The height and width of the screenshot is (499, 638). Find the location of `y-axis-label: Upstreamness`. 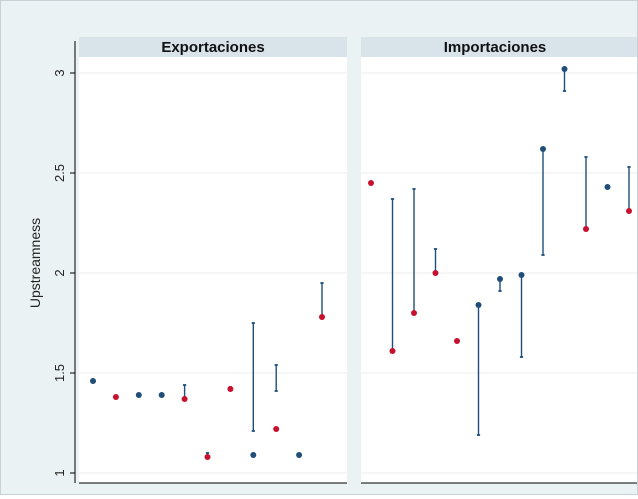

y-axis-label: Upstreamness is located at coordinates (35, 263).